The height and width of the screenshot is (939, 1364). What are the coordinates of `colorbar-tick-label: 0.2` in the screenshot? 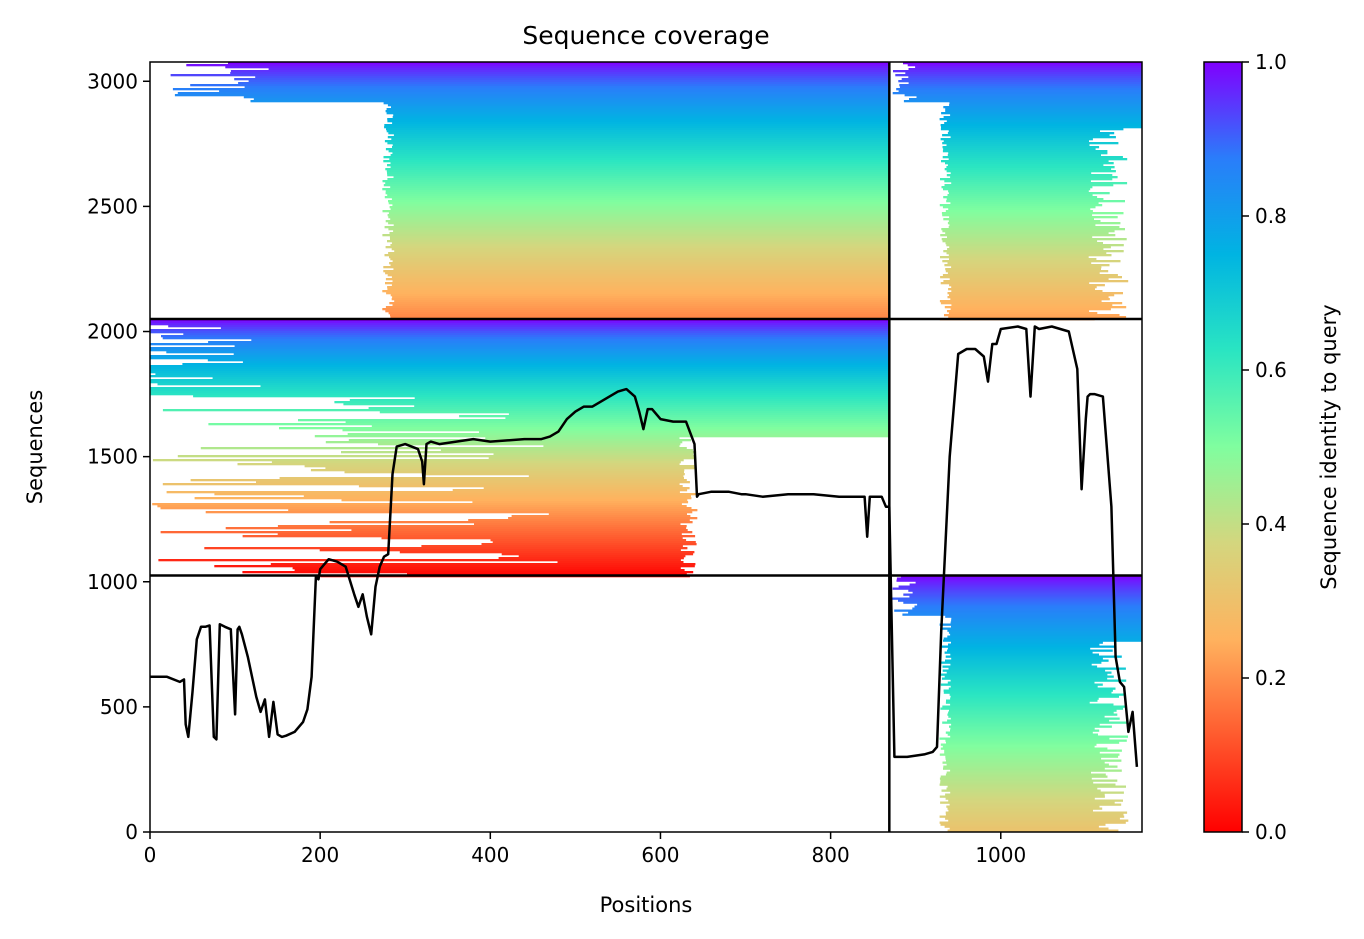 It's located at (1271, 678).